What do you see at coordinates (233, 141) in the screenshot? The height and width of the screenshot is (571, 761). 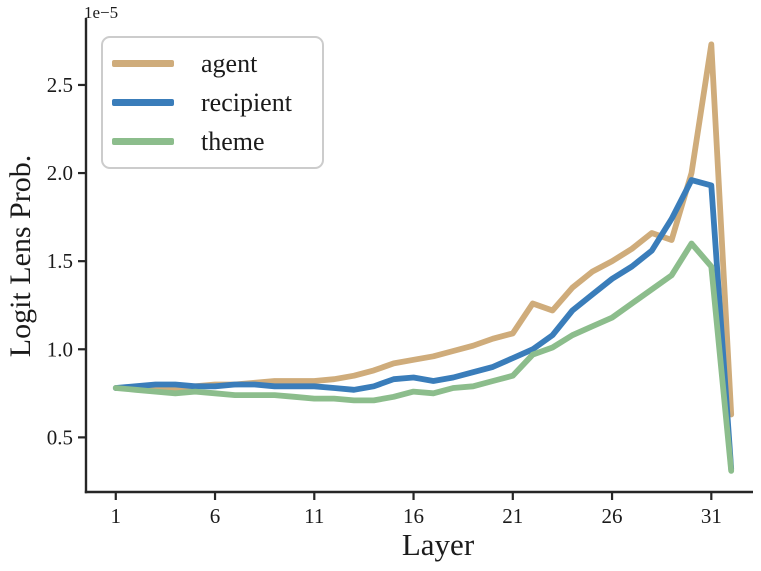 I see `legend-label: theme` at bounding box center [233, 141].